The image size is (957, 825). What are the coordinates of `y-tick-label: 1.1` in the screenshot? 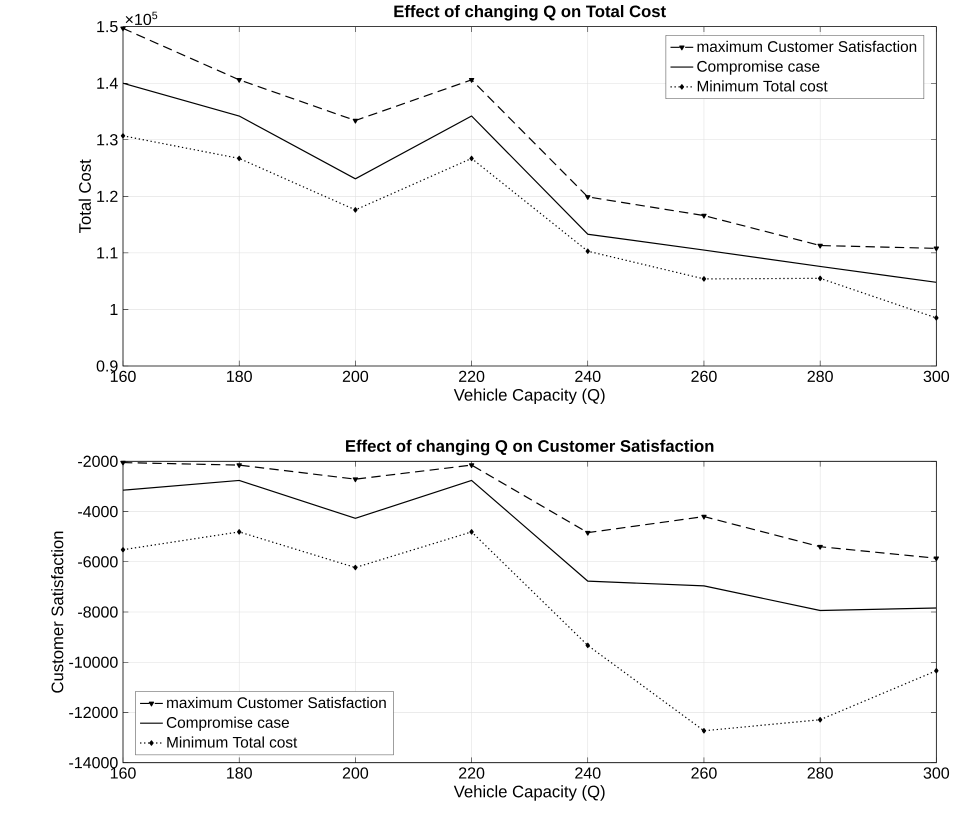 It's located at (107, 252).